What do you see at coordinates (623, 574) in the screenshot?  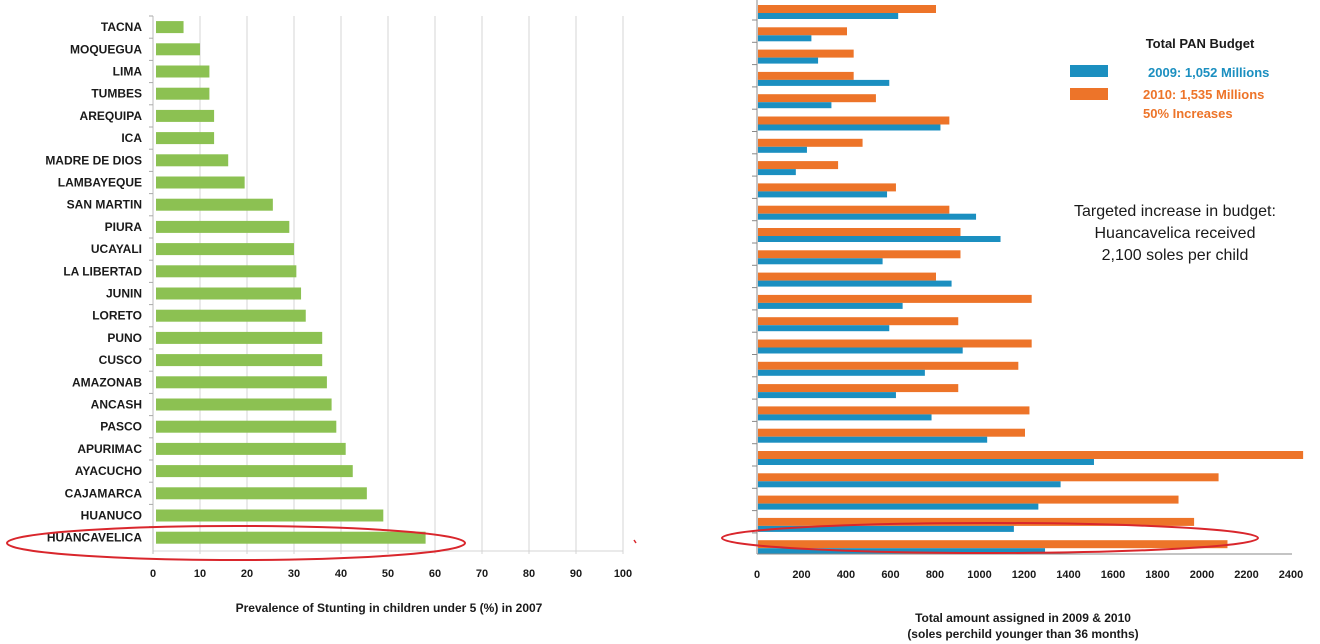 I see `x-tick-label: 100` at bounding box center [623, 574].